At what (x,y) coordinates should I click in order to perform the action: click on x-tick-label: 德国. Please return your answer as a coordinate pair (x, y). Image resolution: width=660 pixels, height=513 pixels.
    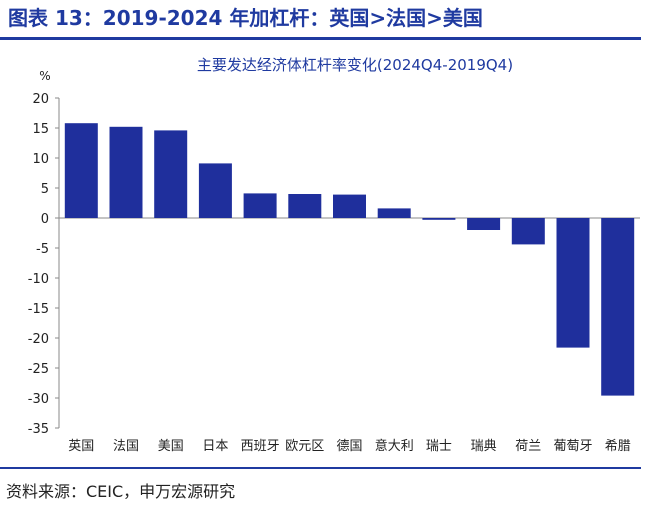
    Looking at the image, I should click on (349, 446).